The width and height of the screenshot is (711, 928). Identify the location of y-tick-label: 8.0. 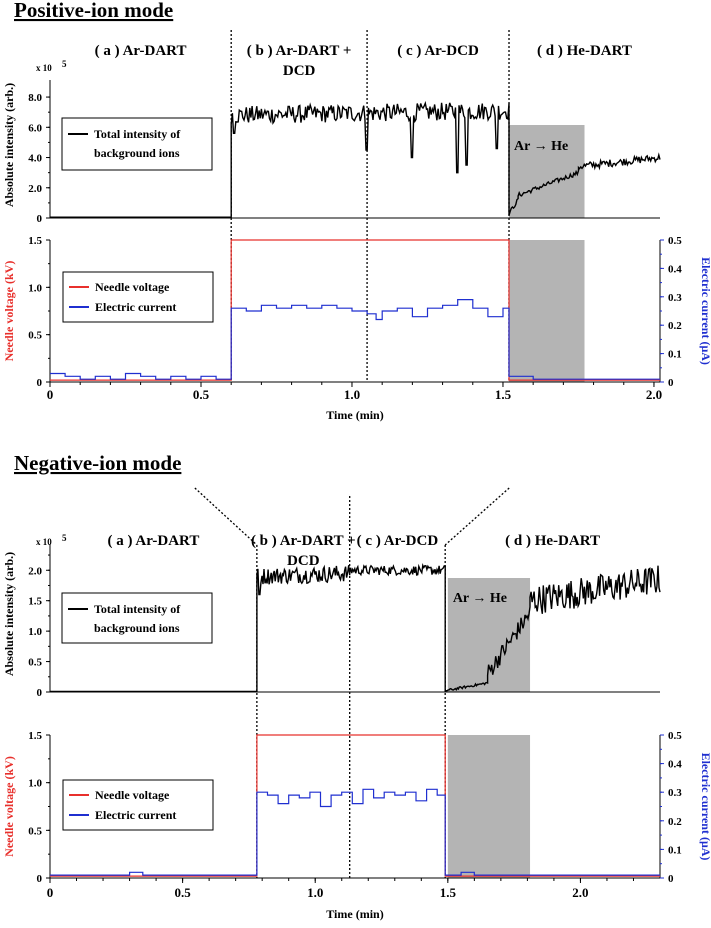
(35, 98).